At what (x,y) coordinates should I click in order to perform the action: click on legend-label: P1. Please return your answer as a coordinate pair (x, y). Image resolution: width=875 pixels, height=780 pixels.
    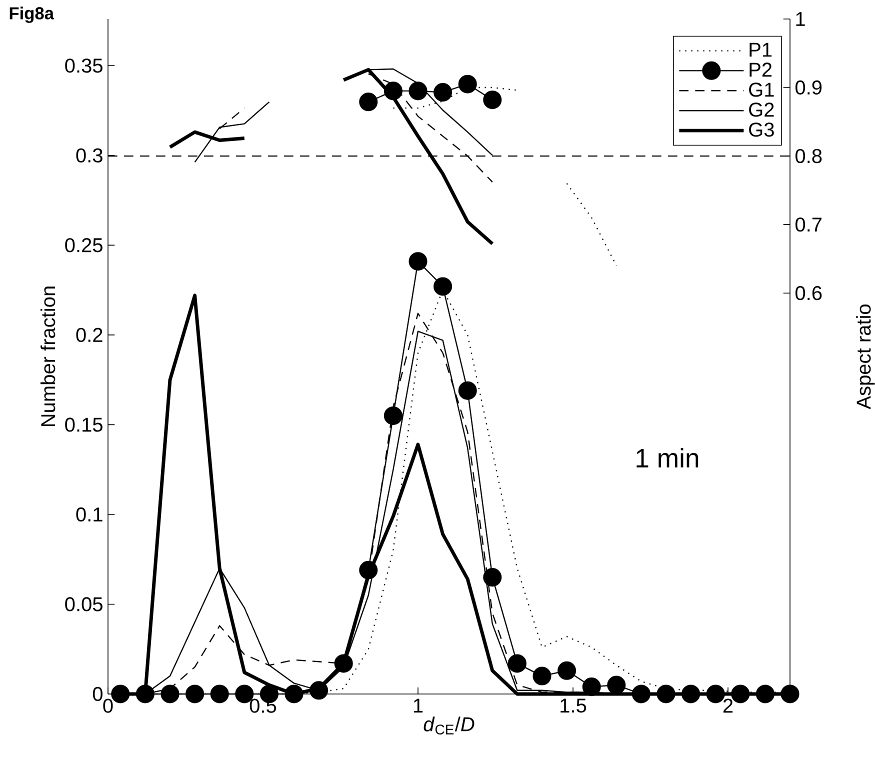
    Looking at the image, I should click on (761, 49).